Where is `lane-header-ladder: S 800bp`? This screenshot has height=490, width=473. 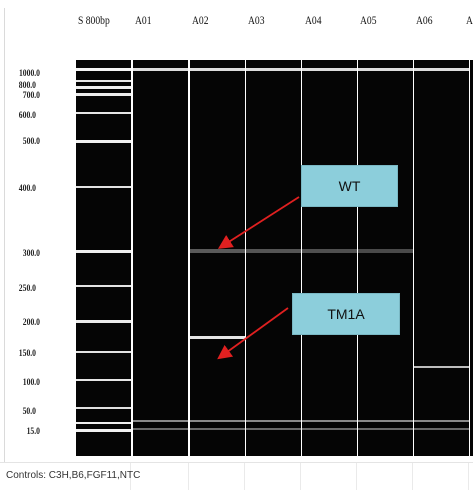 lane-header-ladder: S 800bp is located at coordinates (94, 20).